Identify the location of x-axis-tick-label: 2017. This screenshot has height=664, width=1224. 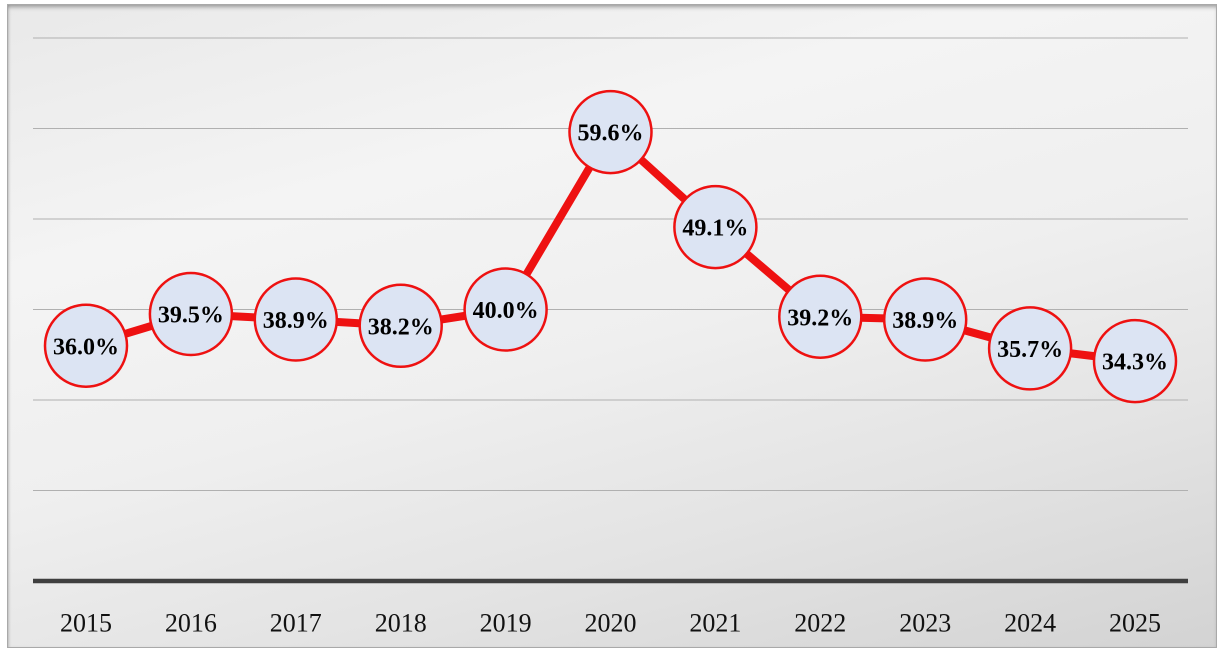
(296, 622).